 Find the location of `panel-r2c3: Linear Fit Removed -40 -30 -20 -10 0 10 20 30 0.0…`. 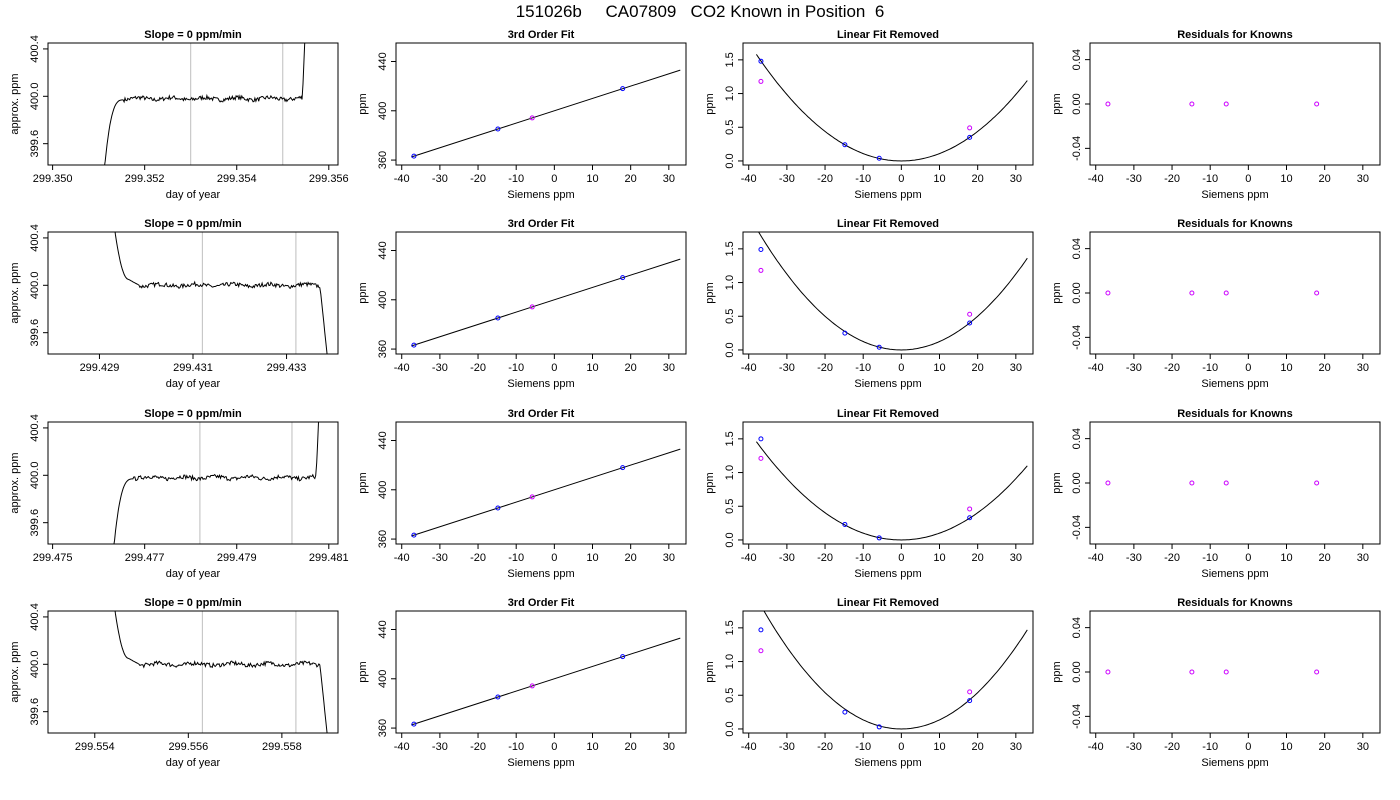

panel-r2c3: Linear Fit Removed -40 -30 -20 -10 0 10 20 30 0.0… is located at coordinates (869, 304).